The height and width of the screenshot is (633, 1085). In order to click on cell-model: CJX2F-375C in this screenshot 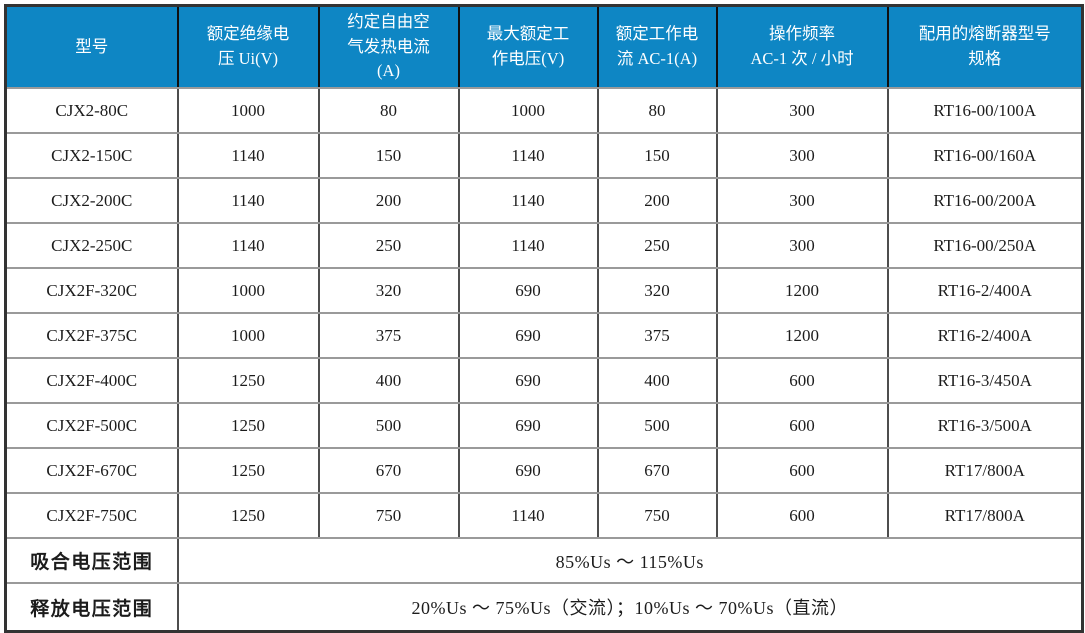, I will do `click(91, 335)`.